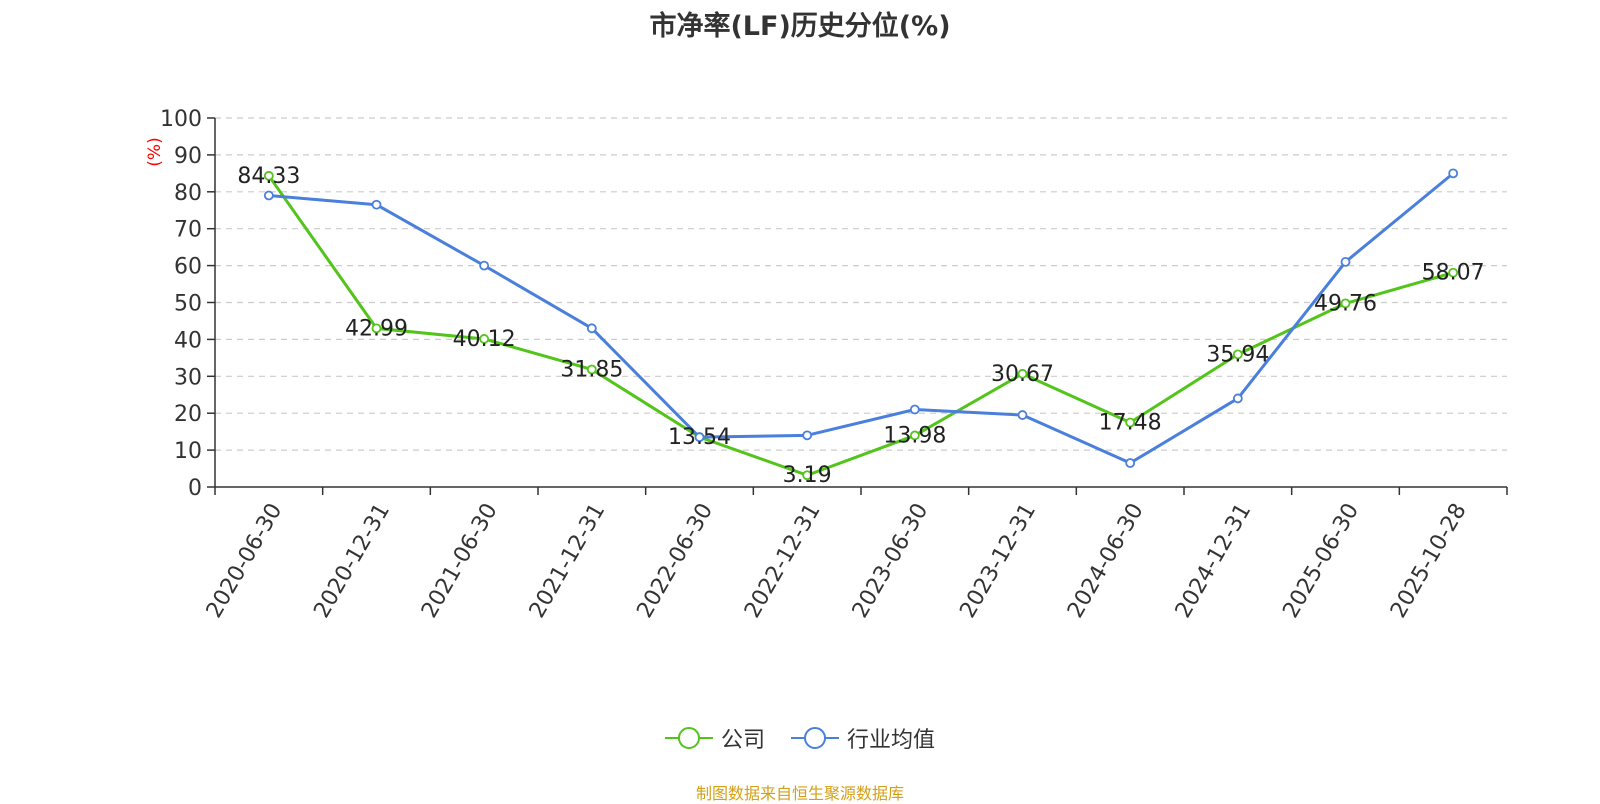 The image size is (1600, 804). Describe the element at coordinates (675, 560) in the screenshot. I see `x-tick-label: 2022-06-30` at that location.